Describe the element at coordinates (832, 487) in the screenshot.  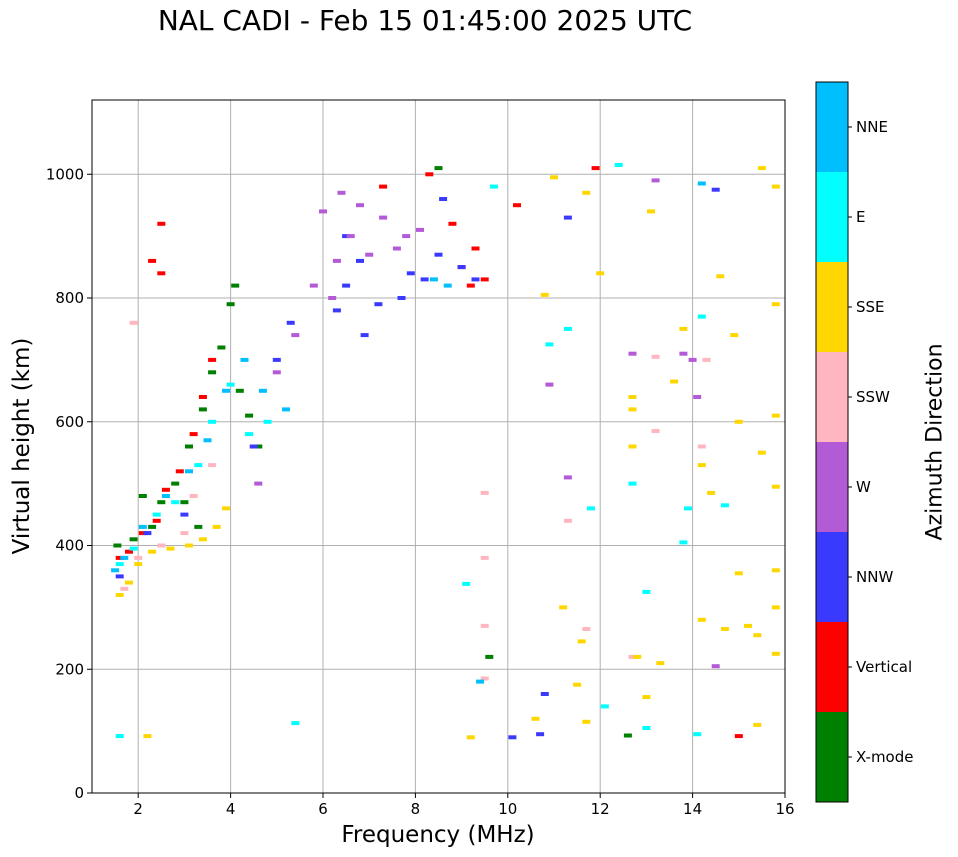
I see `colorbar-segment-w` at that location.